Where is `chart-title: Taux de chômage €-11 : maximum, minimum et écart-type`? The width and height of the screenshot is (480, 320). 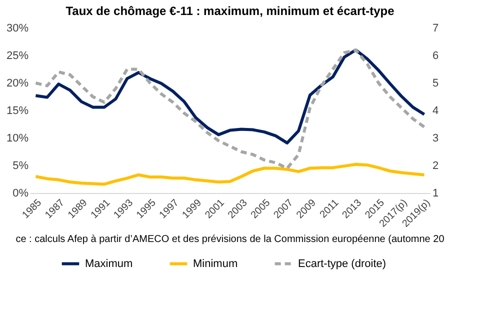 chart-title: Taux de chômage €-11 : maximum, minimum et écart-type is located at coordinates (230, 11).